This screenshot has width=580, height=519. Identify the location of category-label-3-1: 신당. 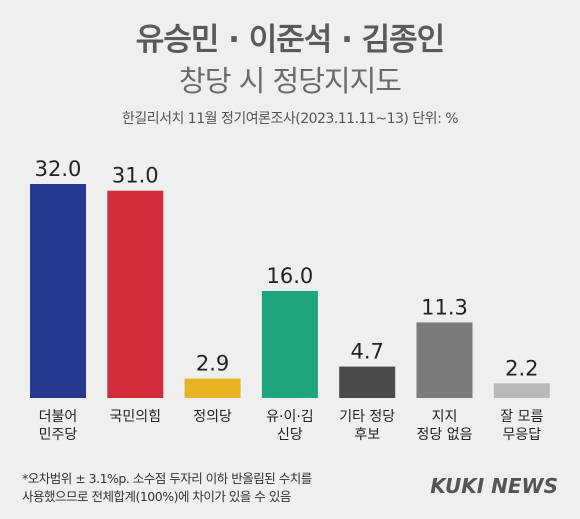
(290, 435).